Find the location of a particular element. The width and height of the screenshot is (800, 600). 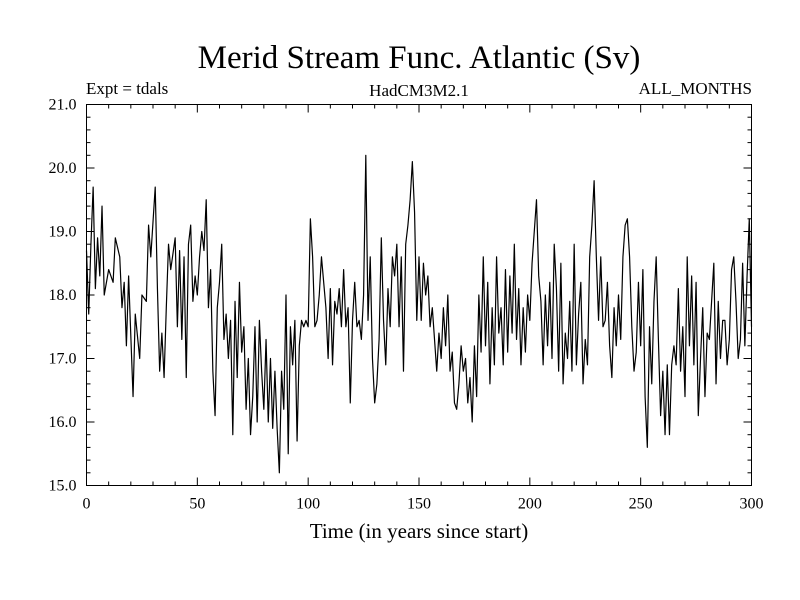

y-tick-label: 17.0 is located at coordinates (63, 359).